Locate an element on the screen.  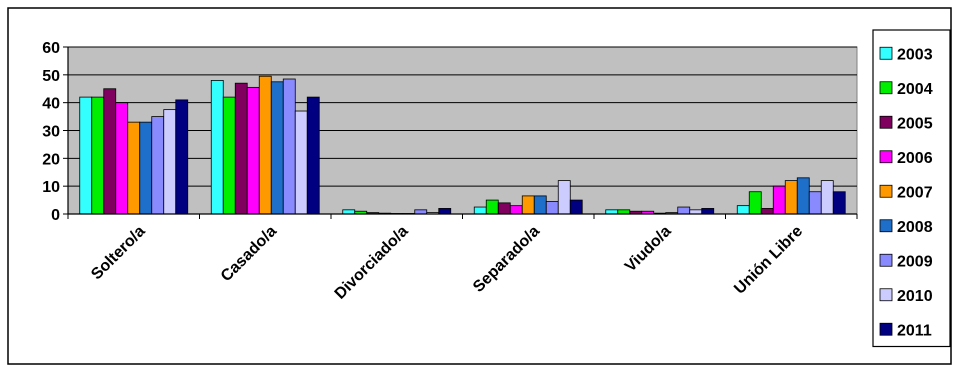
legend-swatch-2004 is located at coordinates (886, 88).